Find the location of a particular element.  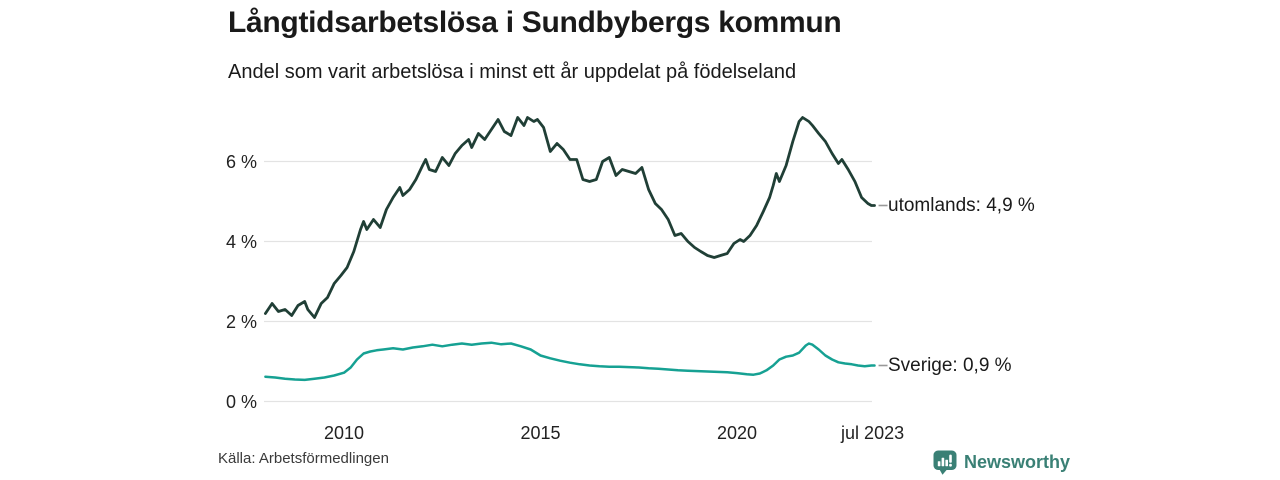

chart-title: Långtidsarbetslösa i Sundbybergs kommun is located at coordinates (535, 22).